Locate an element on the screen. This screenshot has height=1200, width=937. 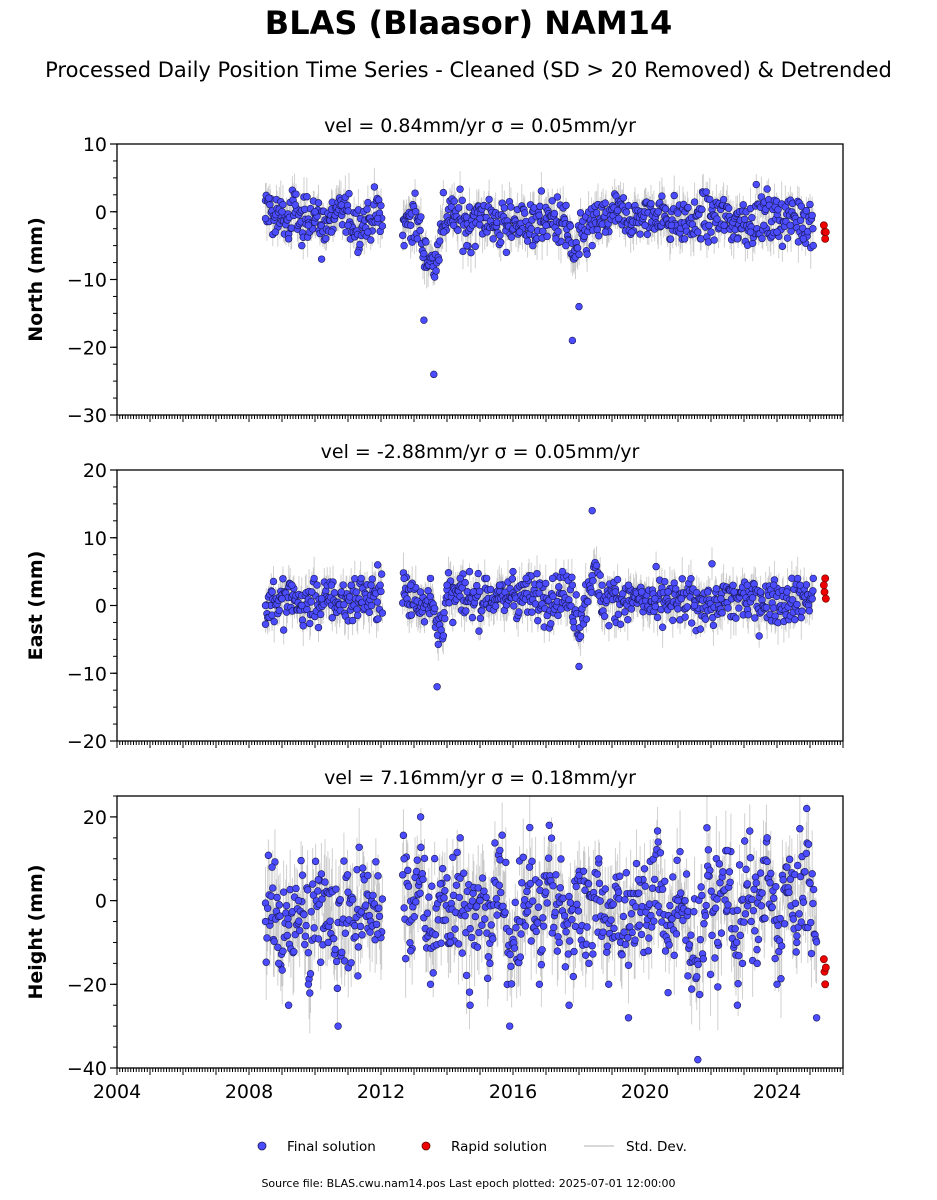
y-tick-label: −20 is located at coordinates (87, 348).